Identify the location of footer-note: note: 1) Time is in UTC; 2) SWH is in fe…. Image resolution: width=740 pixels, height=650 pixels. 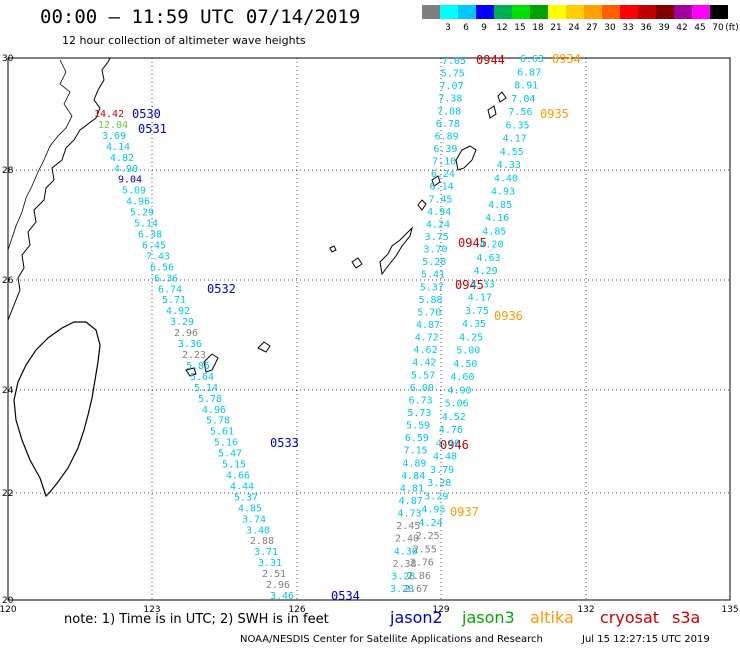
(196, 619).